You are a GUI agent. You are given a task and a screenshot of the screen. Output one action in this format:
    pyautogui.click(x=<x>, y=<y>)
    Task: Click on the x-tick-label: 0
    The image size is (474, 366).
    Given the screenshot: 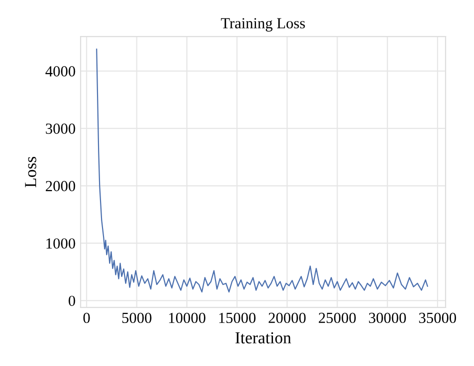 What is the action you would take?
    pyautogui.click(x=86, y=318)
    